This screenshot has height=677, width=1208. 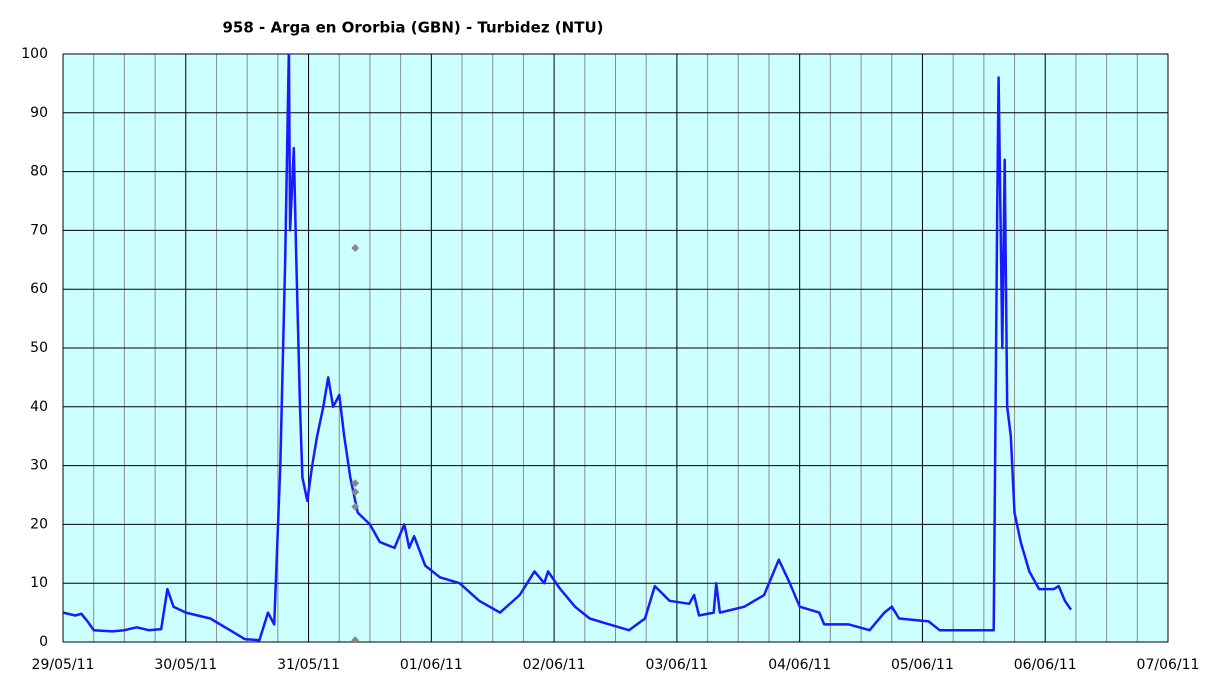 What do you see at coordinates (63, 665) in the screenshot?
I see `x-tick-label: 29/05/11` at bounding box center [63, 665].